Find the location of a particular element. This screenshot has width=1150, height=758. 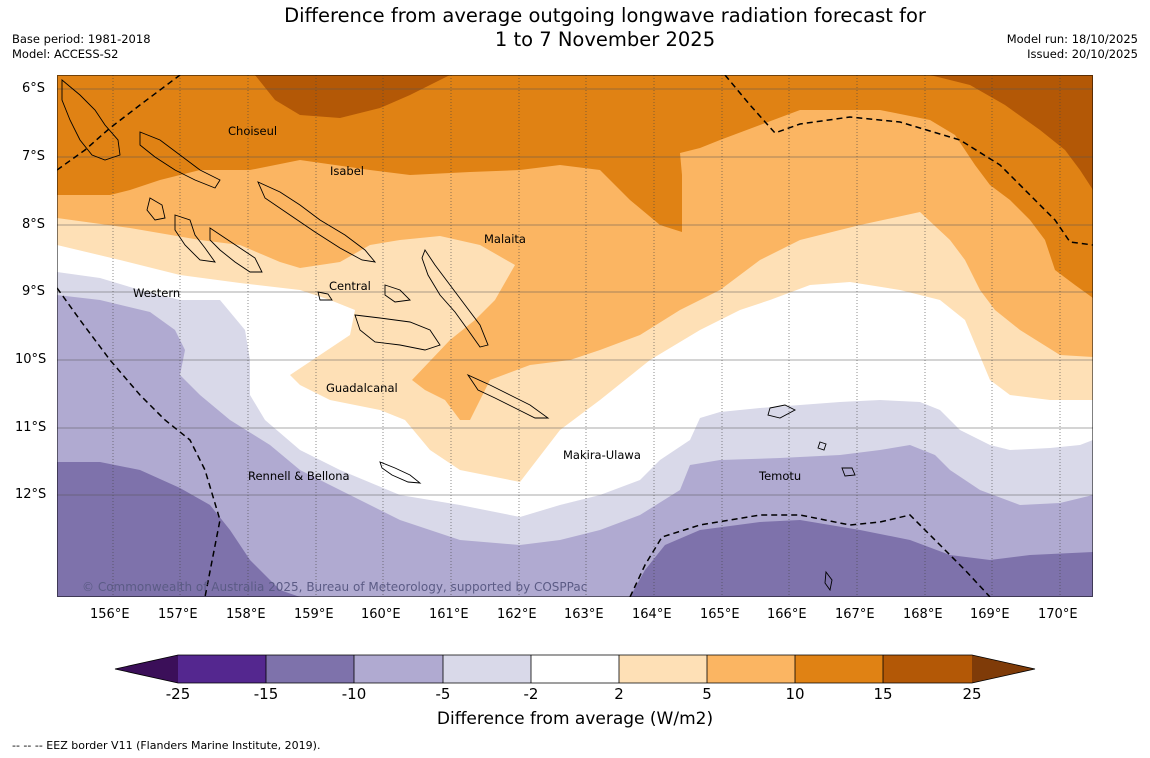

colorbar-level: -15 is located at coordinates (266, 694).